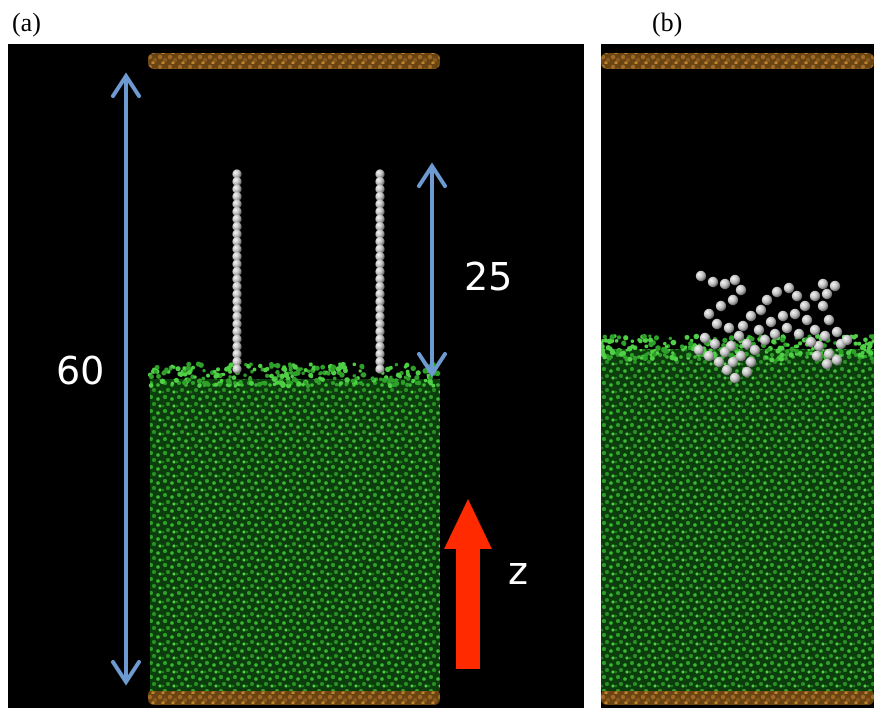 This screenshot has width=874, height=710. What do you see at coordinates (737, 61) in the screenshot?
I see `top-wall-b` at bounding box center [737, 61].